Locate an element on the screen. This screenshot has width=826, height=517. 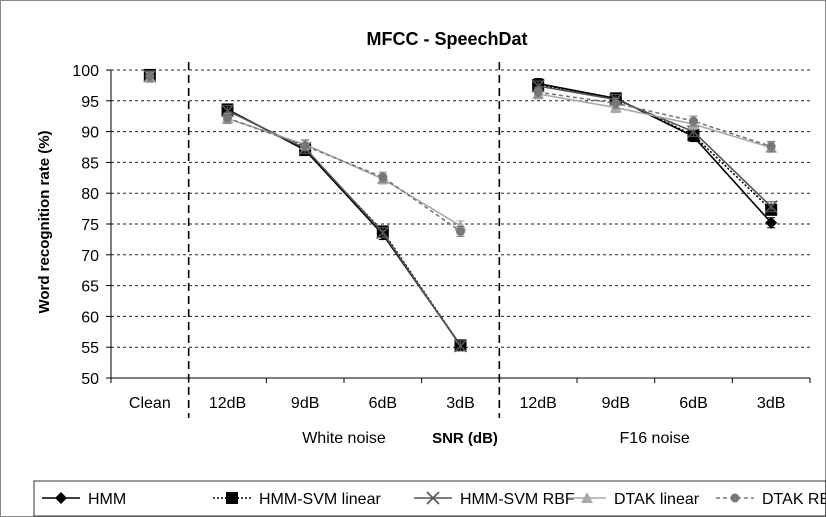
legend-label: HMM is located at coordinates (107, 499).